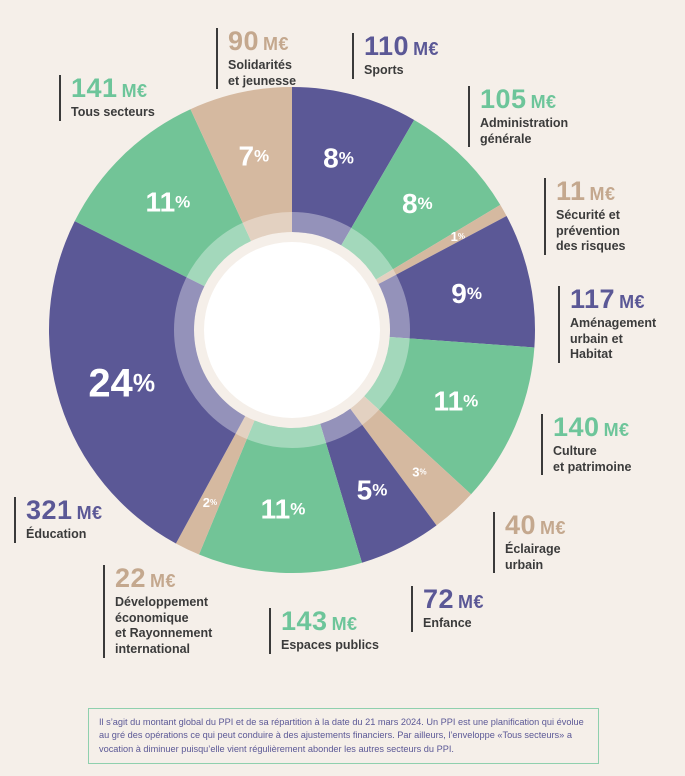  I want to click on percent-label: 3%, so click(419, 471).